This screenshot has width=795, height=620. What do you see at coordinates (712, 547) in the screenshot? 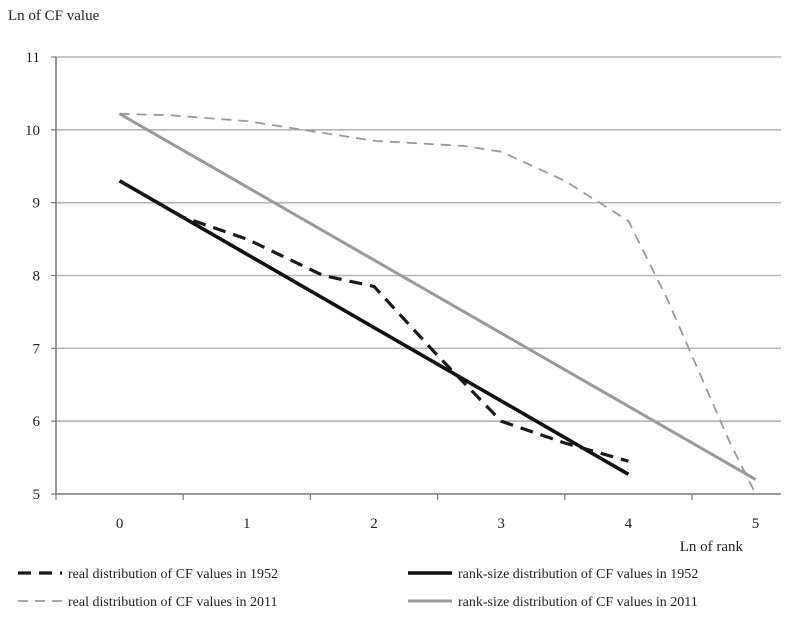
I see `x-axis-title: Ln of rank` at bounding box center [712, 547].